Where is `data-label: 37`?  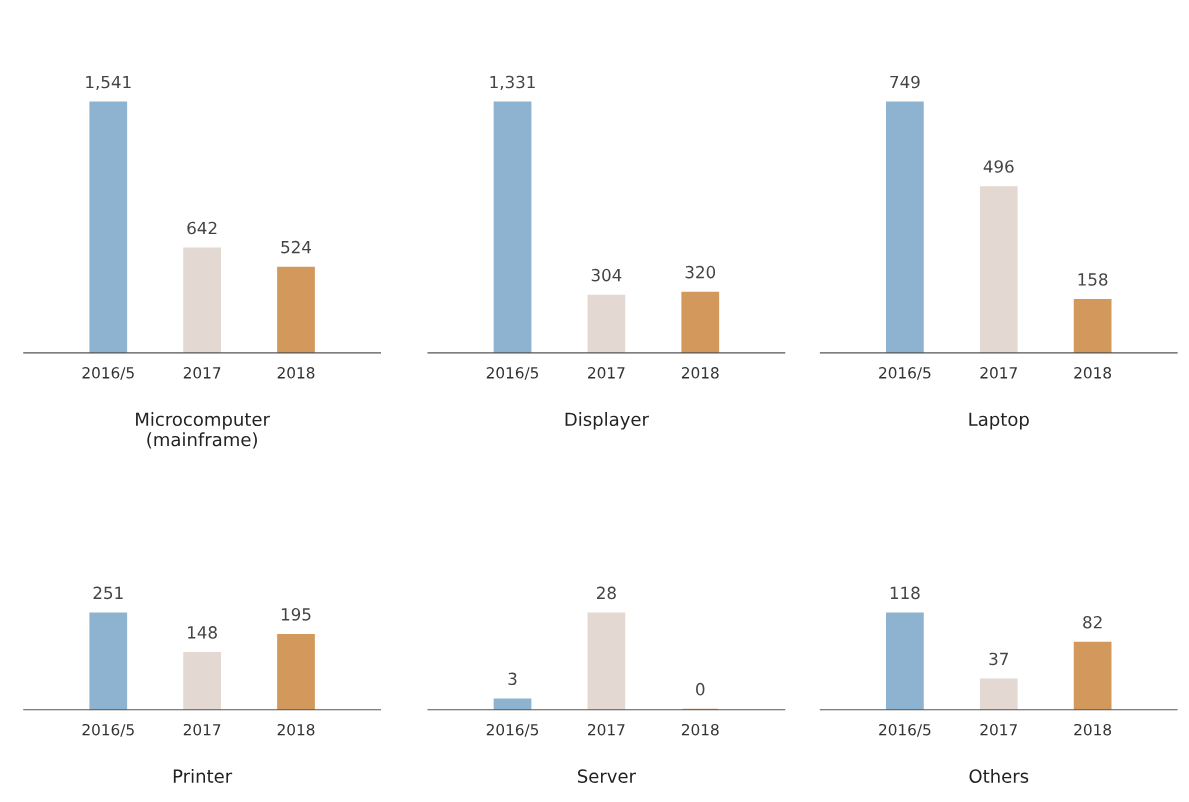
data-label: 37 is located at coordinates (998, 659).